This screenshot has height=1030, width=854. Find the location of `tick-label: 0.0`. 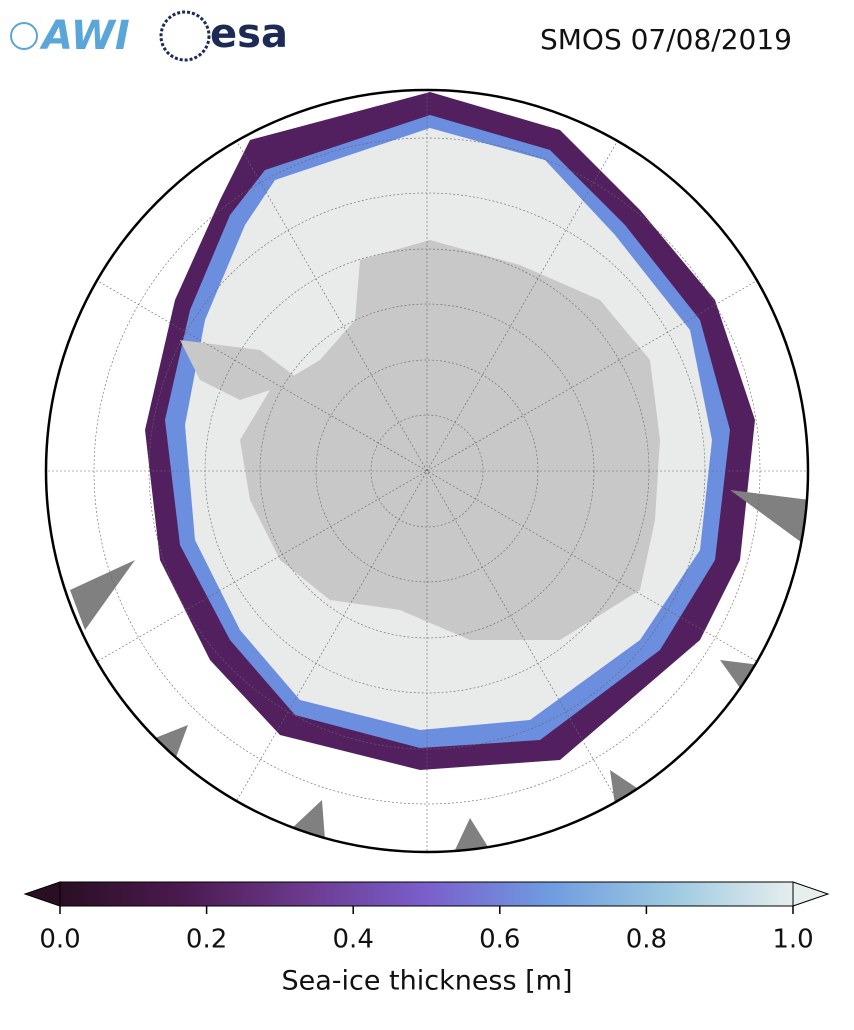

tick-label: 0.0 is located at coordinates (59, 940).